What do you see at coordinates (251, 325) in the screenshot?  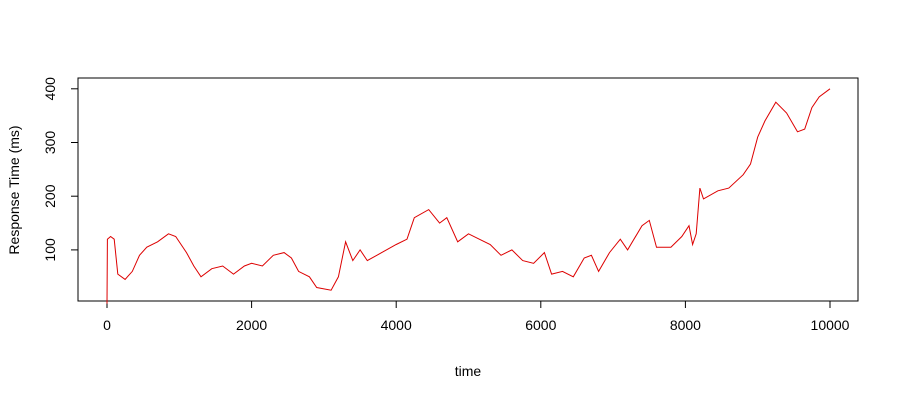 I see `x-tick-label: 2000` at bounding box center [251, 325].